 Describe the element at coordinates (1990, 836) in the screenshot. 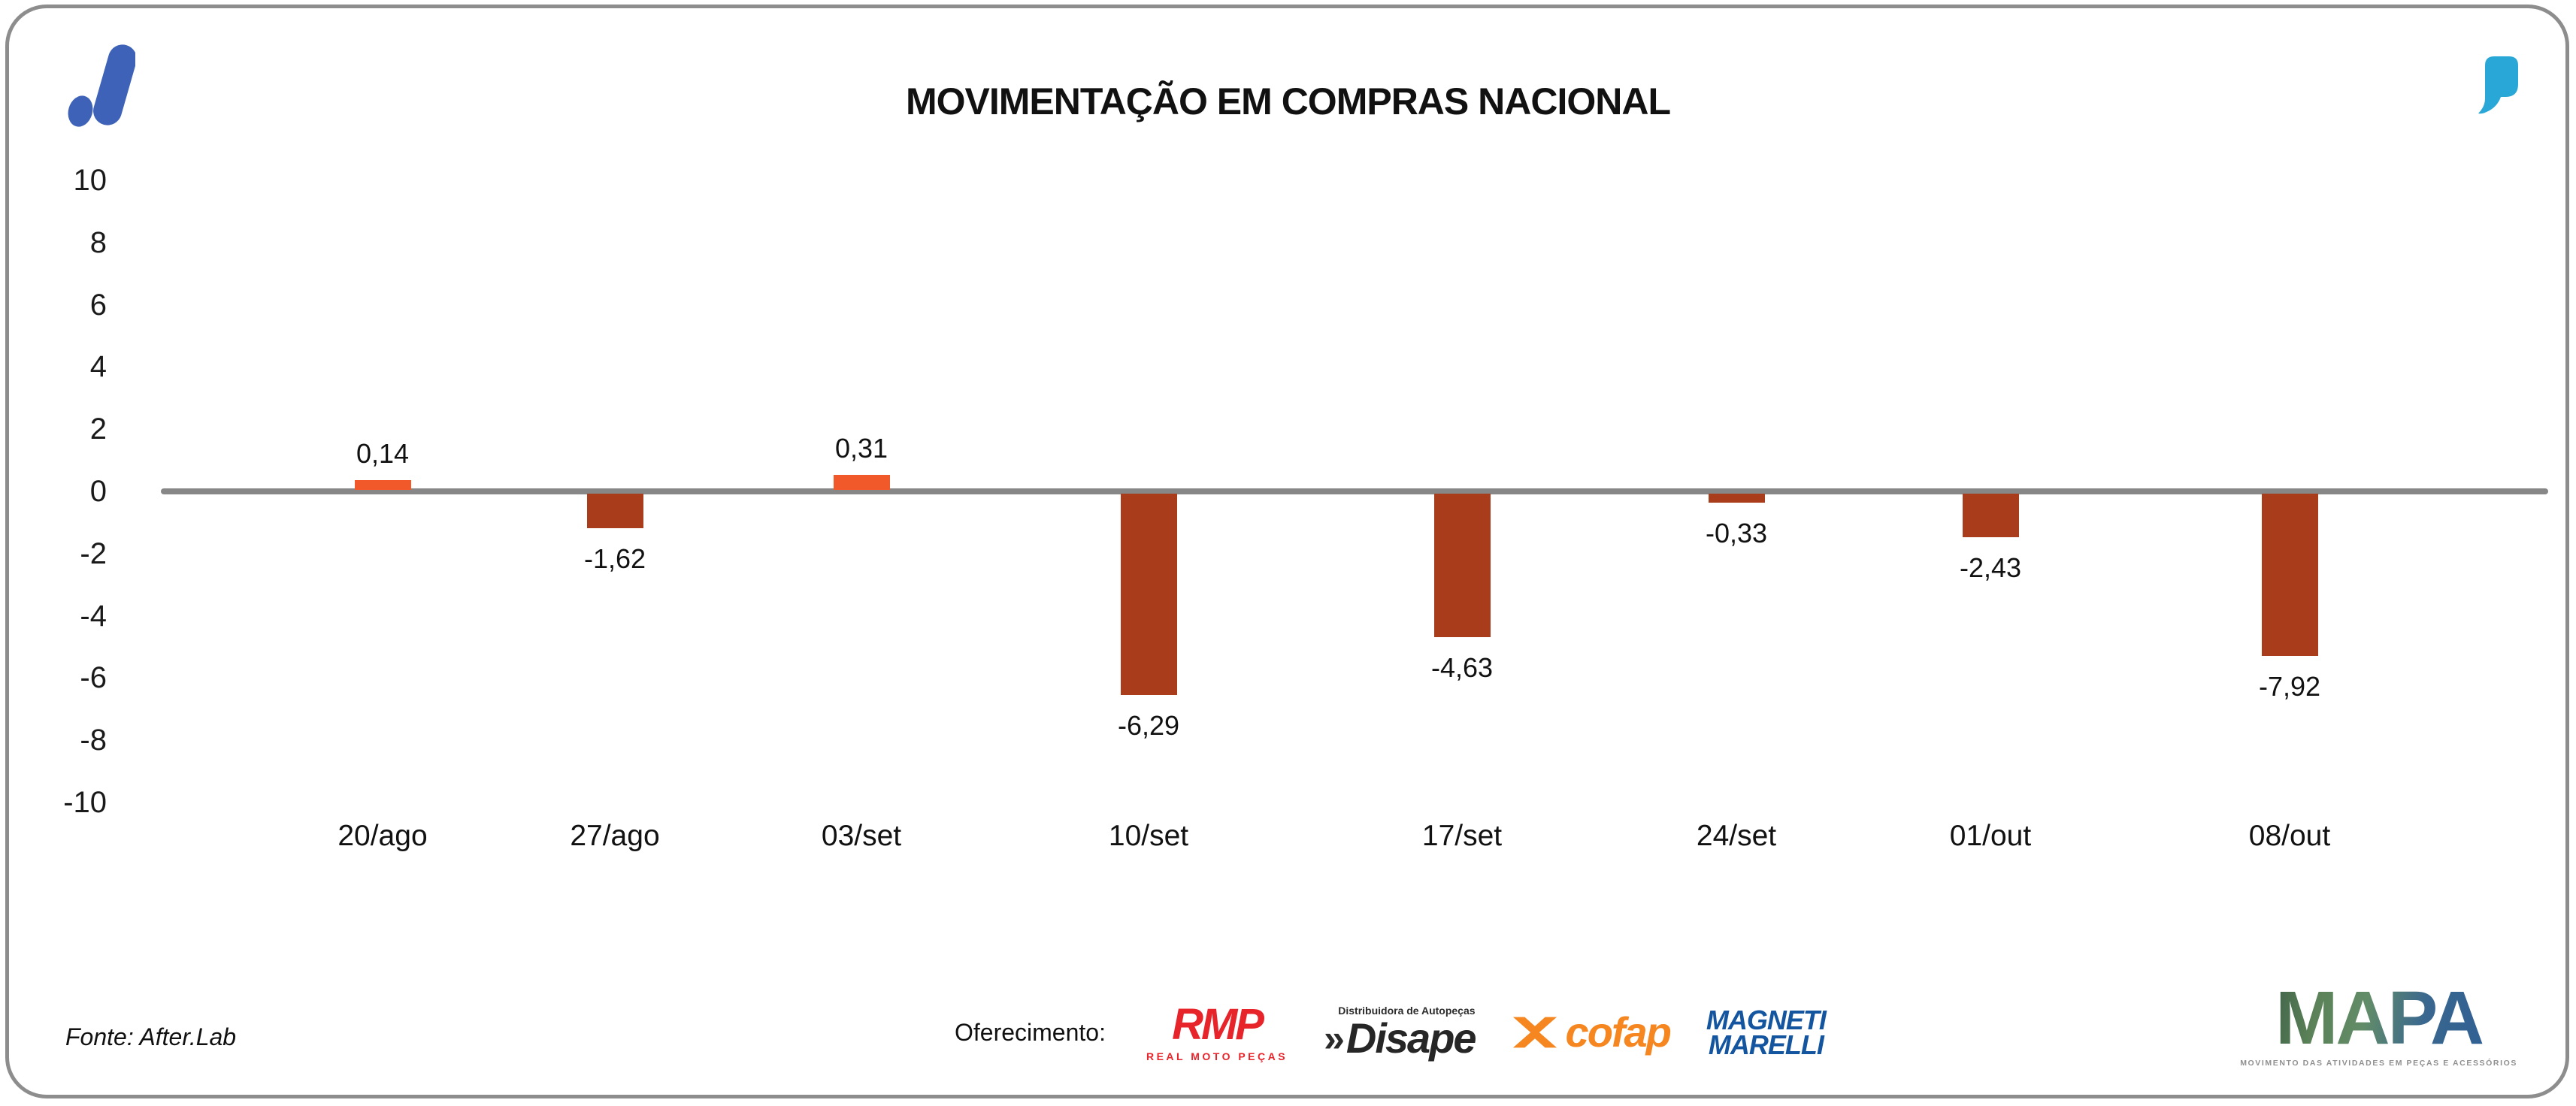

I see `x-axis-label: 01/out` at that location.